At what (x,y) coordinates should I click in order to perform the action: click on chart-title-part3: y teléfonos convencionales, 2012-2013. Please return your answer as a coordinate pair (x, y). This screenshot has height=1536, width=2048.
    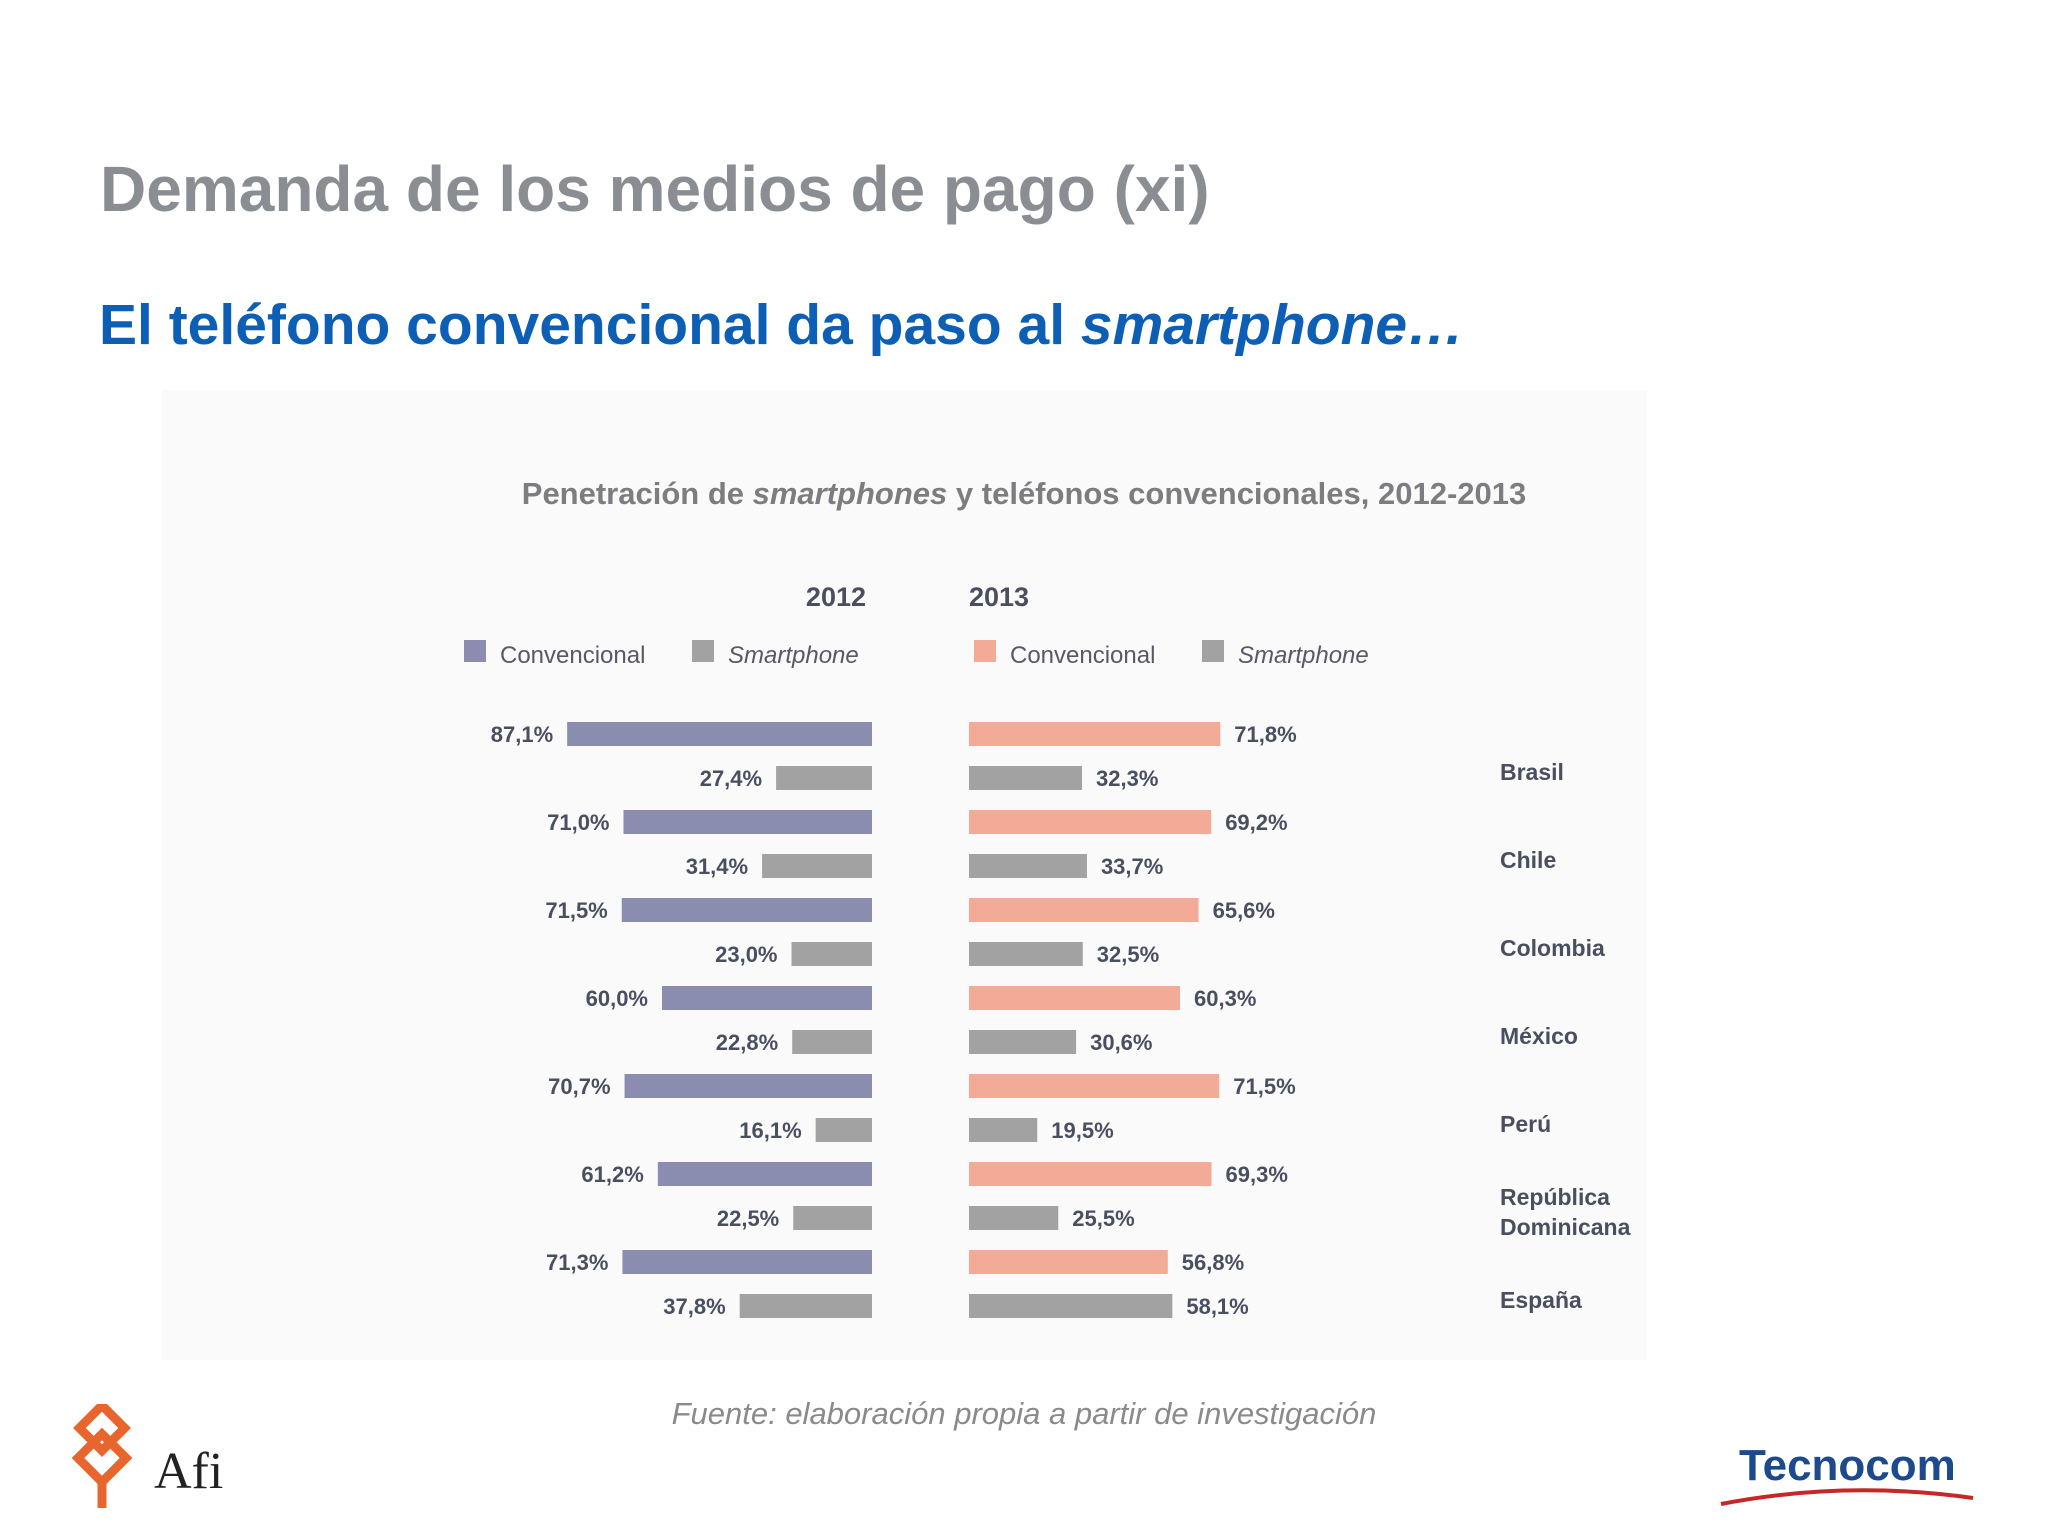
    Looking at the image, I should click on (1237, 493).